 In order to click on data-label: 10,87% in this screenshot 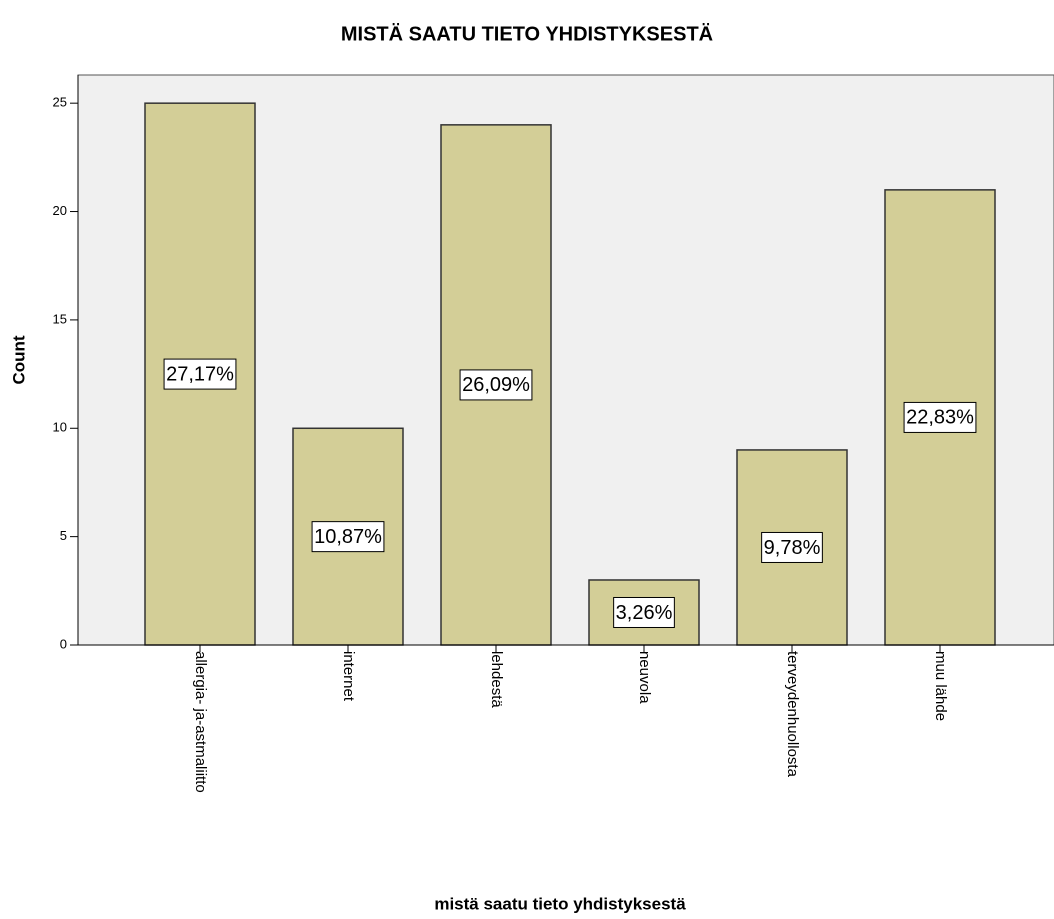, I will do `click(348, 537)`.